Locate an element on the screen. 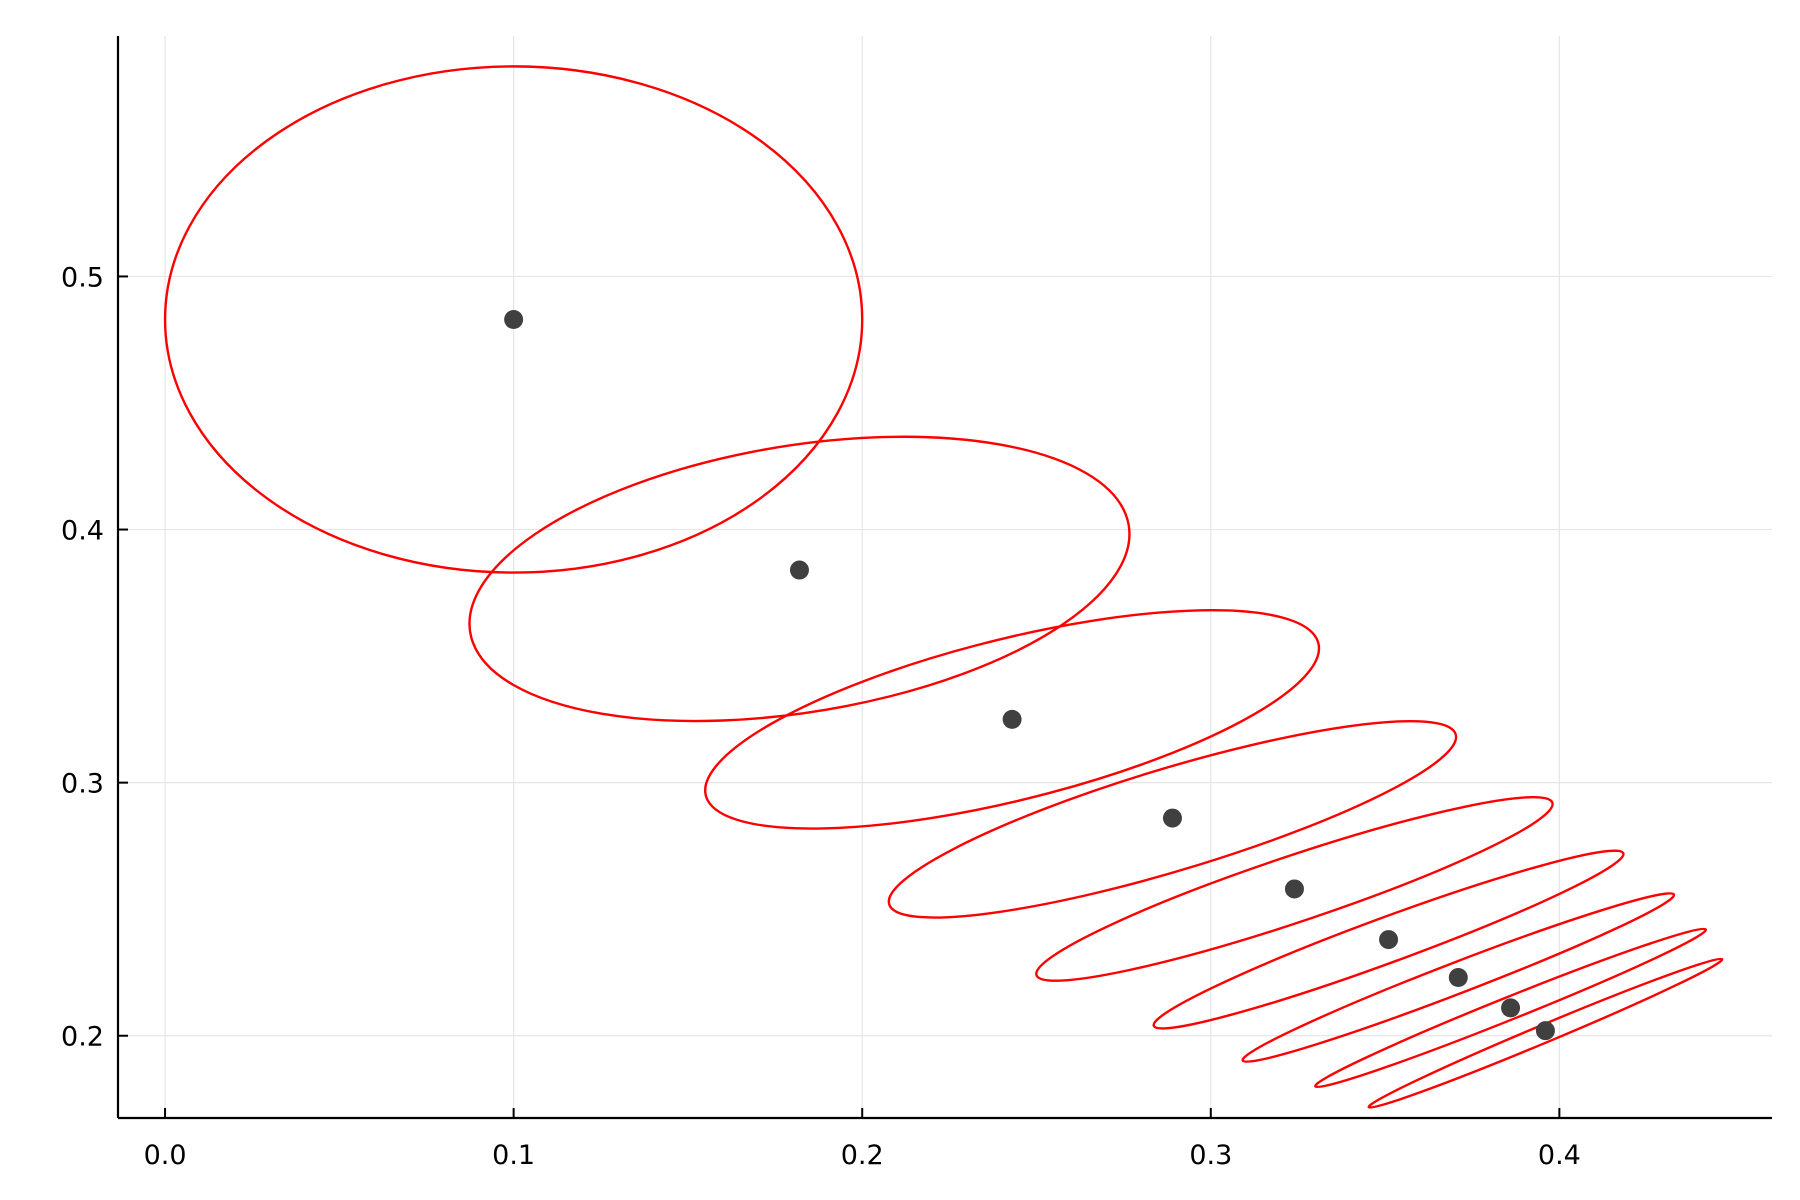  y-tick-label: 0.4 is located at coordinates (82, 531).